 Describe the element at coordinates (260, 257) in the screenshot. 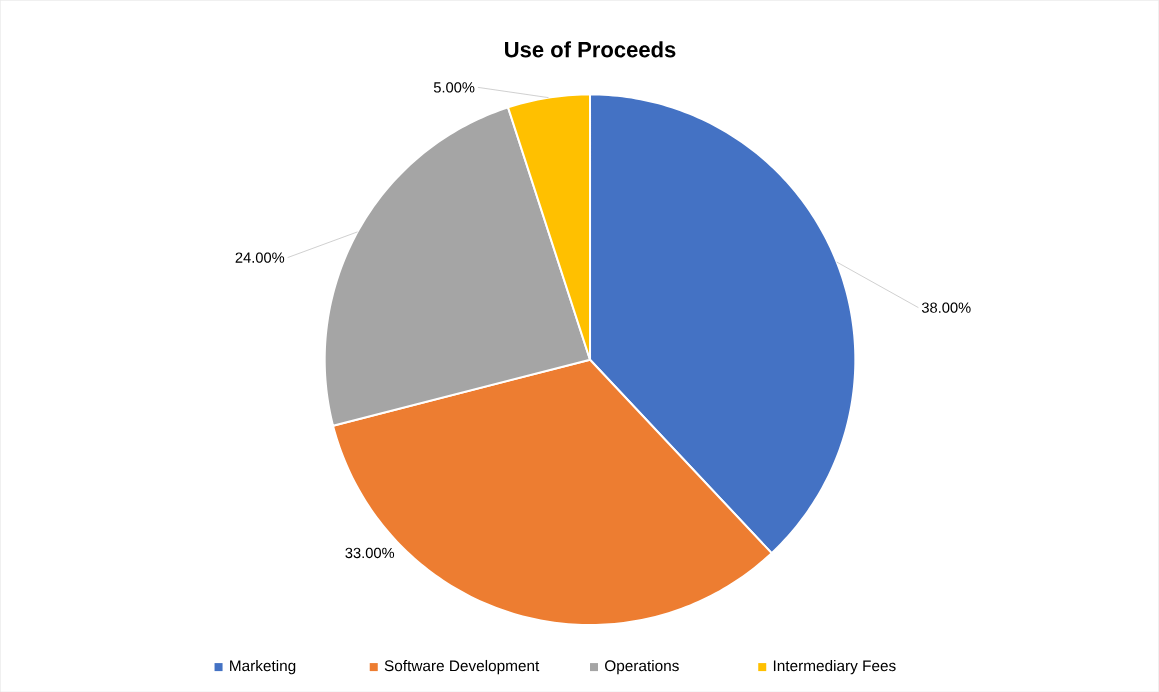

I see `data-label: 24.00%` at that location.